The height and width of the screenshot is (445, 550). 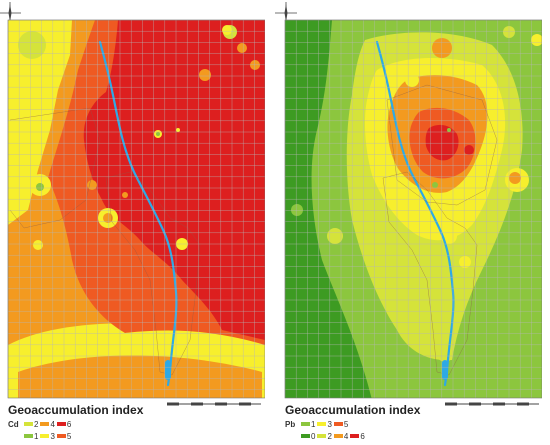 I want to click on legend-item-pb-1: 1, so click(x=308, y=424).